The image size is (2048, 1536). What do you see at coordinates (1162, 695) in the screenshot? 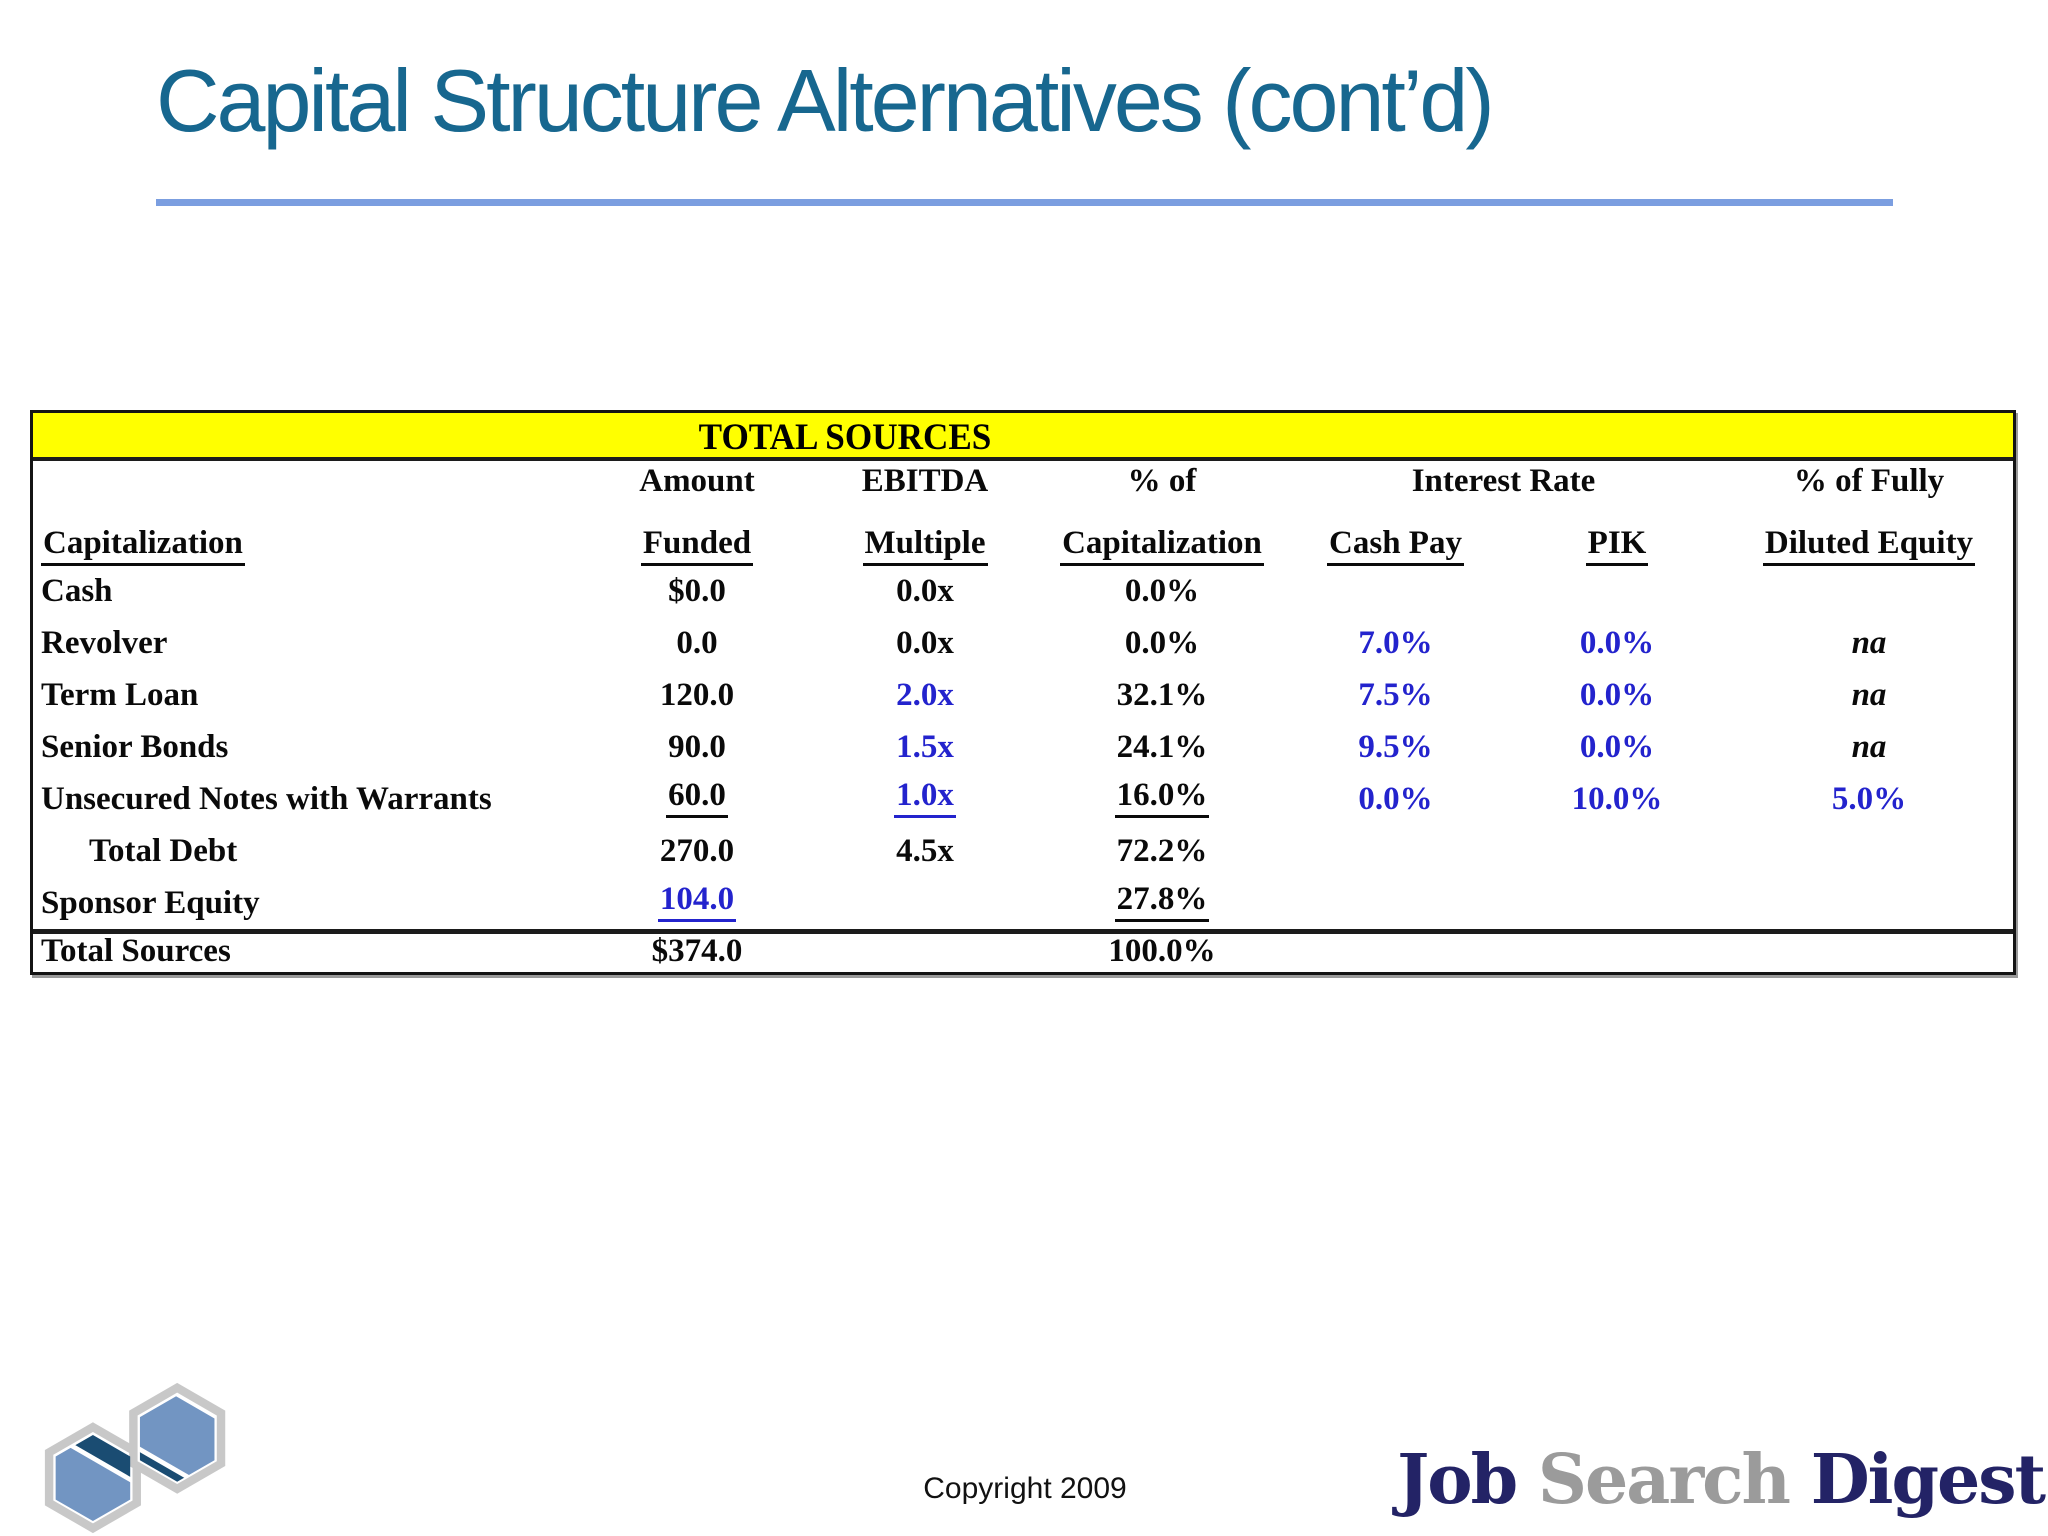
I see `table-cell: 32.1%` at bounding box center [1162, 695].